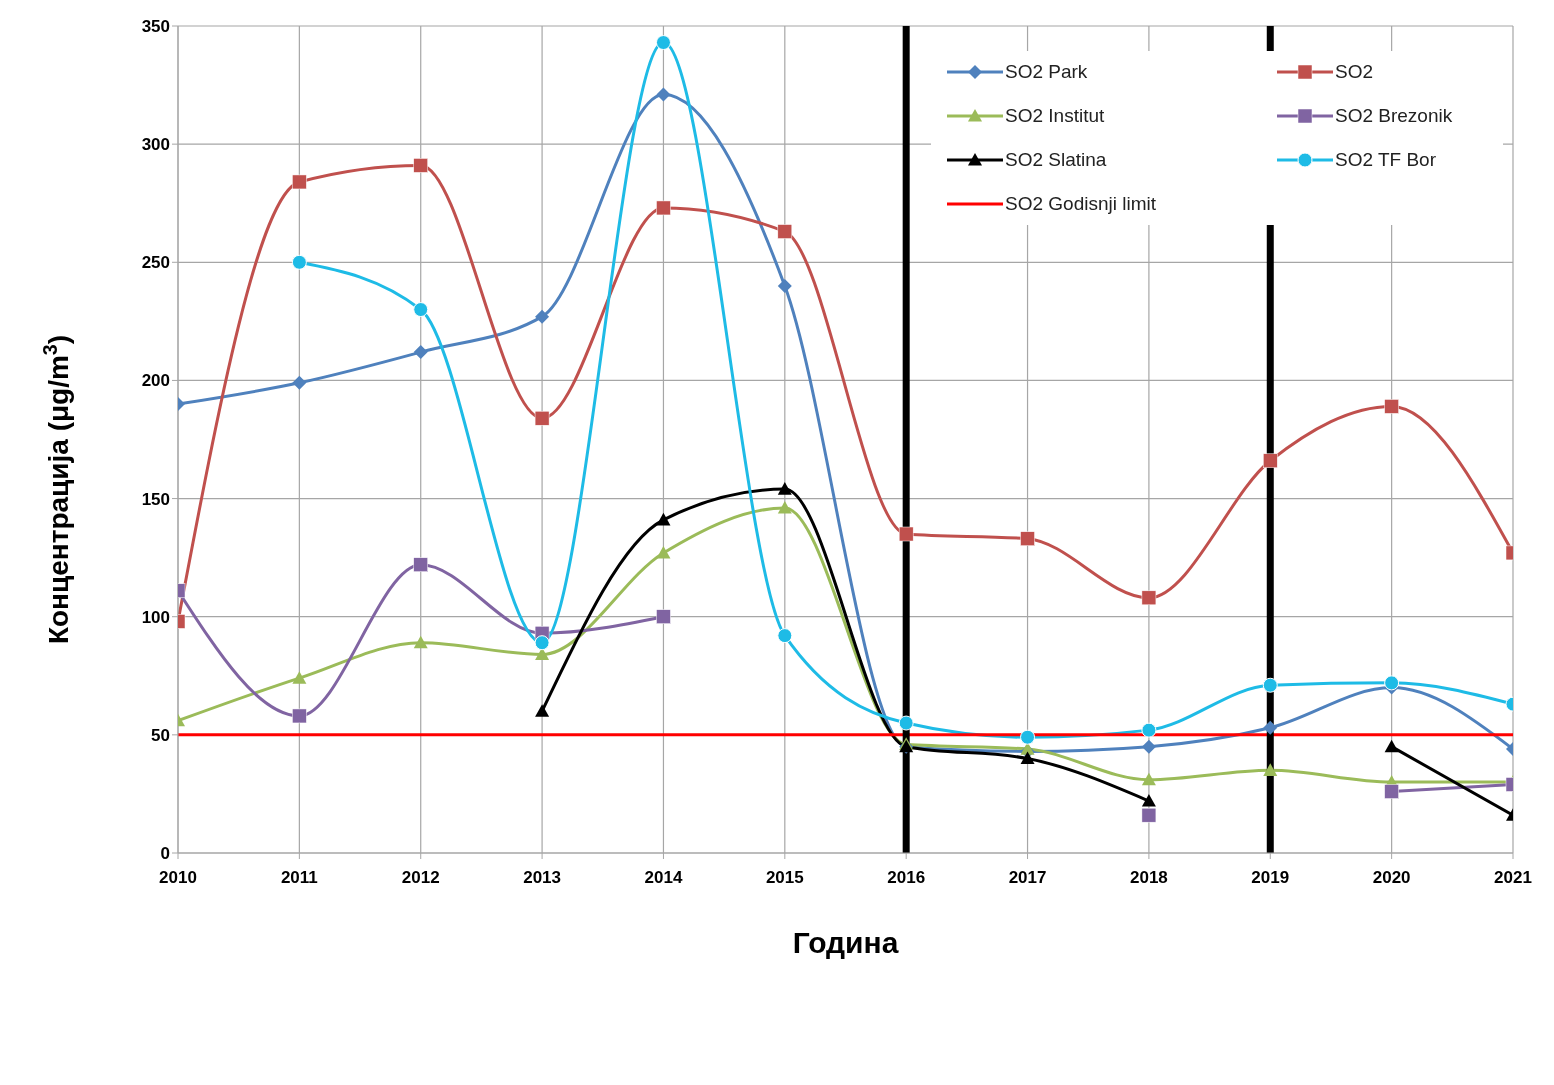 The image size is (1554, 1085). Describe the element at coordinates (1056, 160) in the screenshot. I see `legend-label: SO2 Slatina` at that location.